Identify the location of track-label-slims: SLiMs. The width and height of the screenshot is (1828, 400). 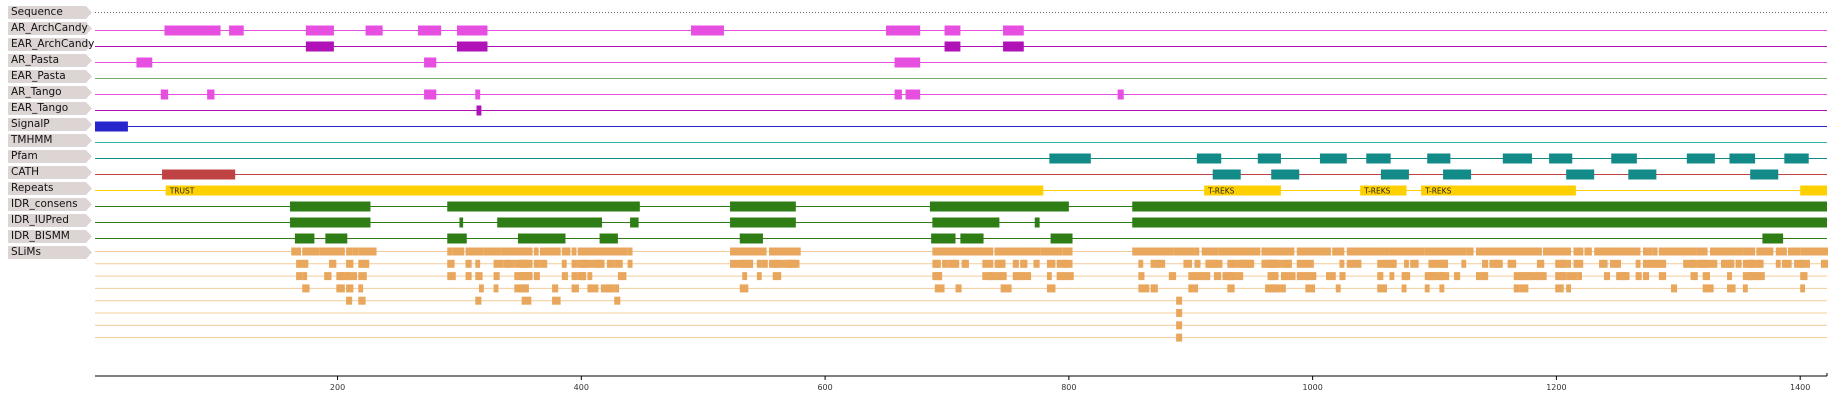
(50, 252).